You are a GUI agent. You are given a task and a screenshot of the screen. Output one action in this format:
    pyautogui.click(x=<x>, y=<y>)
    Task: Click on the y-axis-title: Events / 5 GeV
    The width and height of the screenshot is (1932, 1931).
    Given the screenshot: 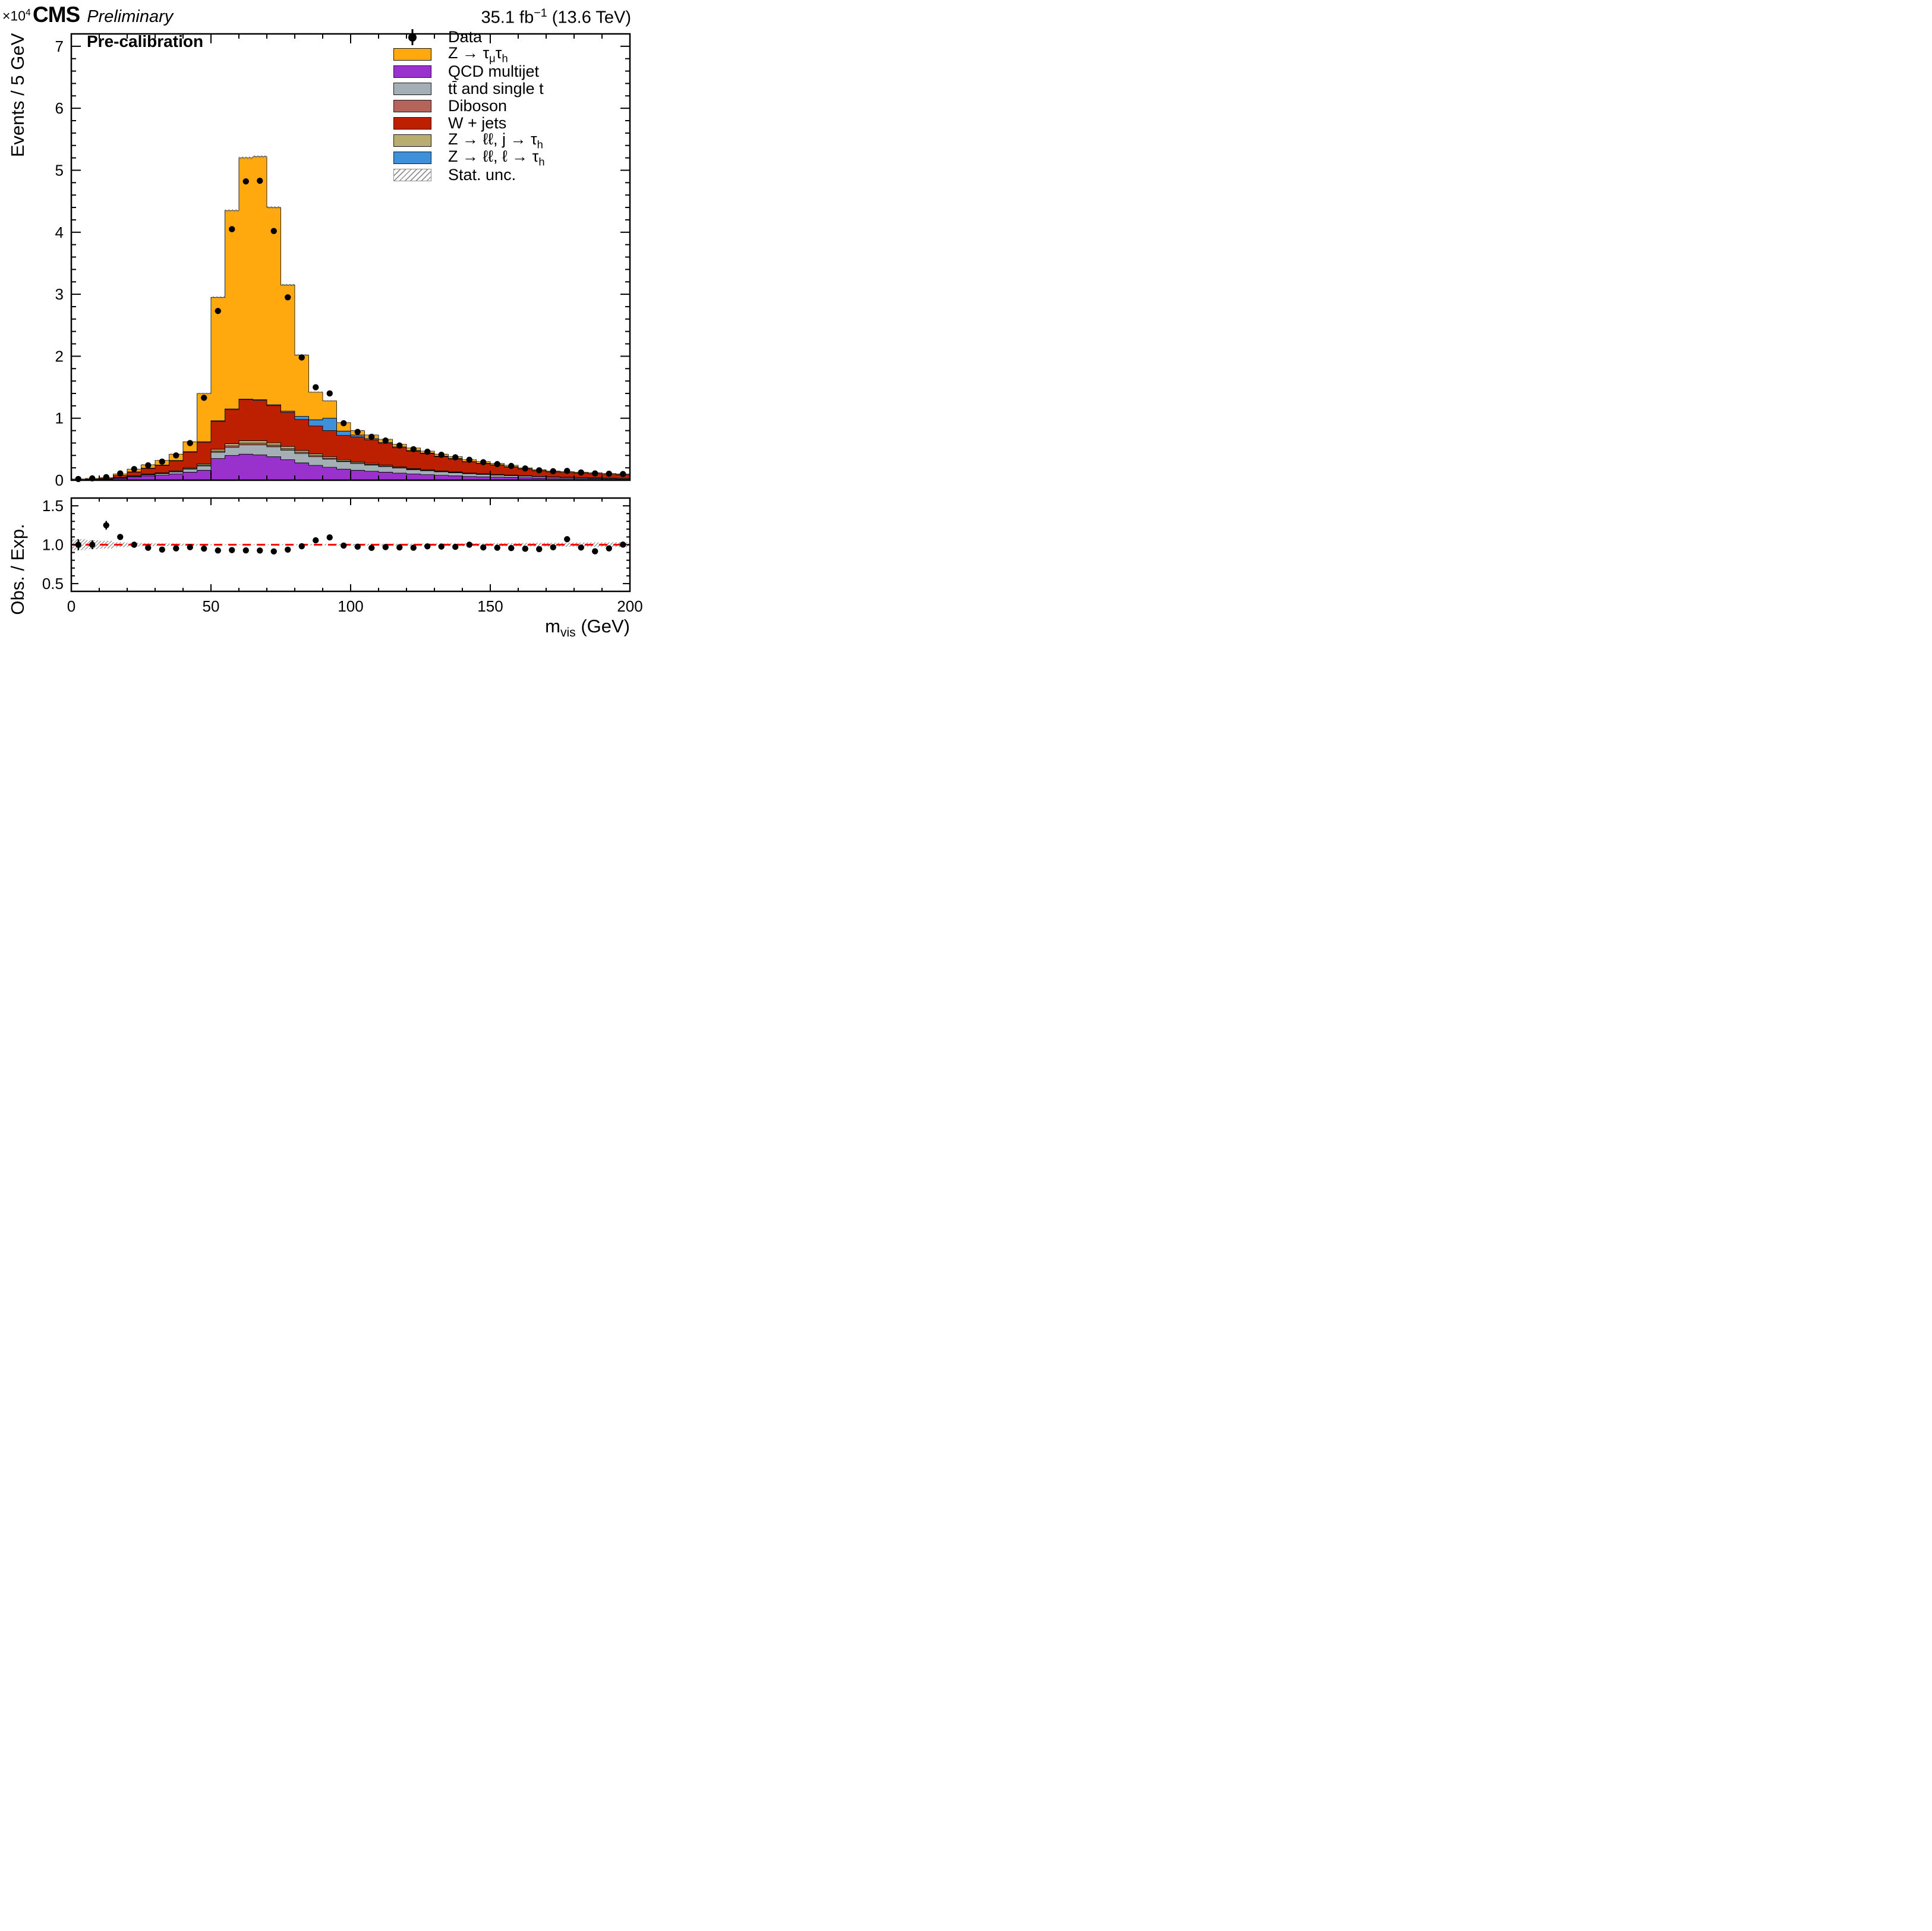 What is the action you would take?
    pyautogui.click(x=17, y=95)
    